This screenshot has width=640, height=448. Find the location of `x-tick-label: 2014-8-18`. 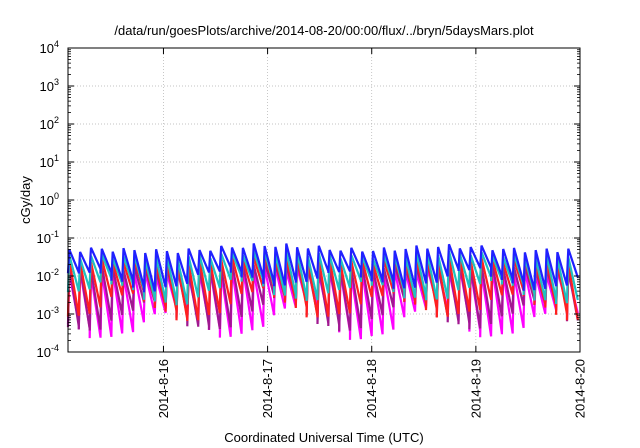

x-tick-label: 2014-8-18 is located at coordinates (371, 388).